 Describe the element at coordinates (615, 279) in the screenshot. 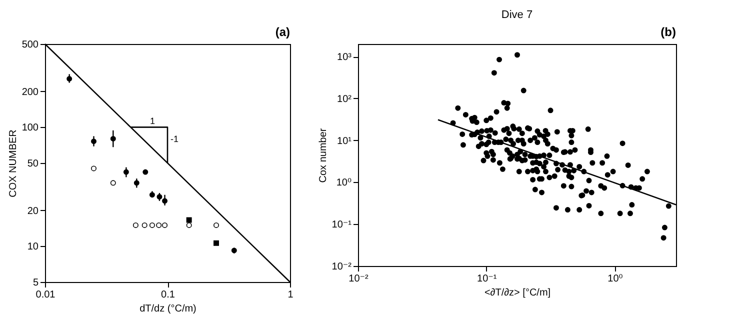

I see `x-tick-label: 10⁰` at that location.